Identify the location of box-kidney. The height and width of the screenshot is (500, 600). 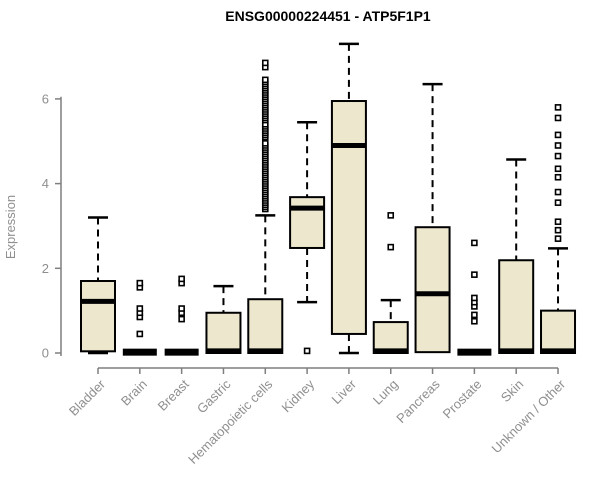
(307, 237).